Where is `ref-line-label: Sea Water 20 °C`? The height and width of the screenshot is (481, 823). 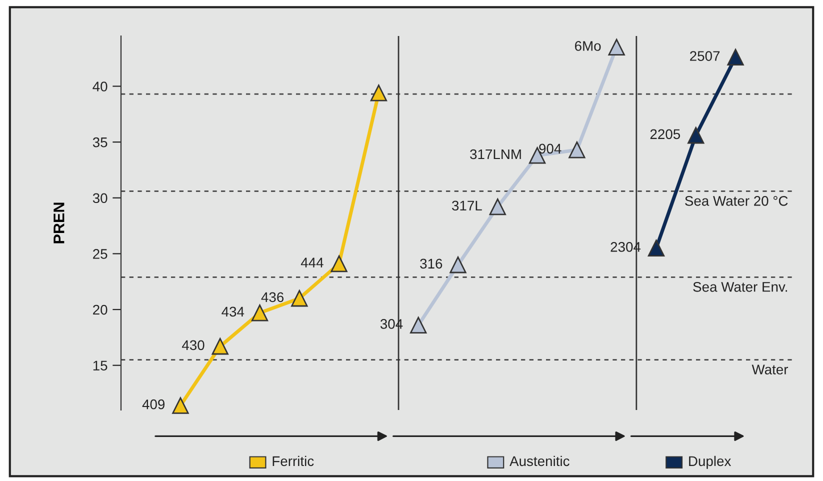 ref-line-label: Sea Water 20 °C is located at coordinates (736, 201).